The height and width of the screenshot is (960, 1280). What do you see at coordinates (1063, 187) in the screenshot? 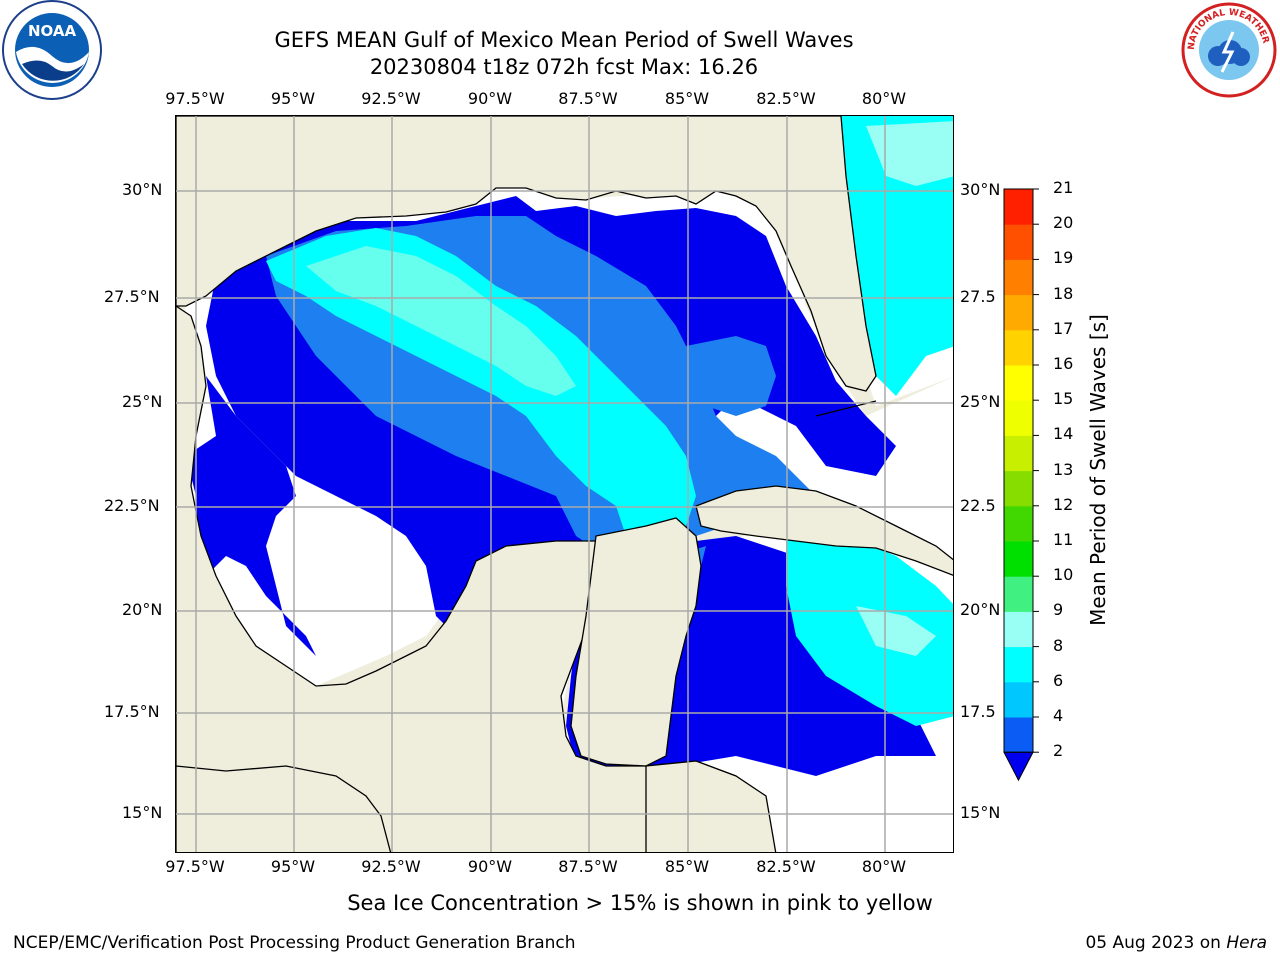
I see `colorbar-level-label: 21` at bounding box center [1063, 187].